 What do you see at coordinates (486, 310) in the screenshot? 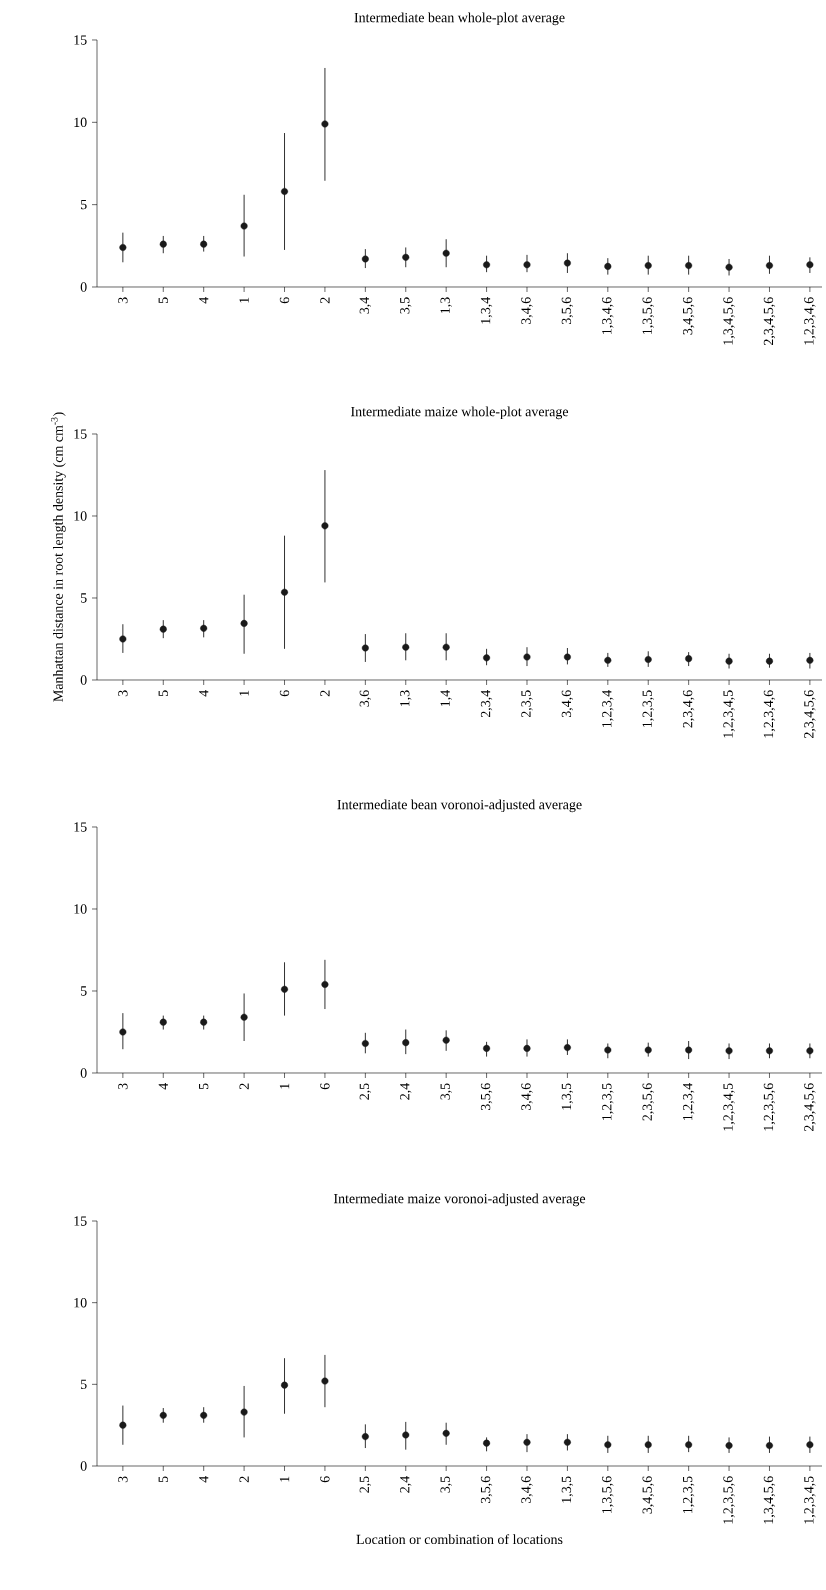
I see `x-tick-label: 1,3,4` at bounding box center [486, 310].